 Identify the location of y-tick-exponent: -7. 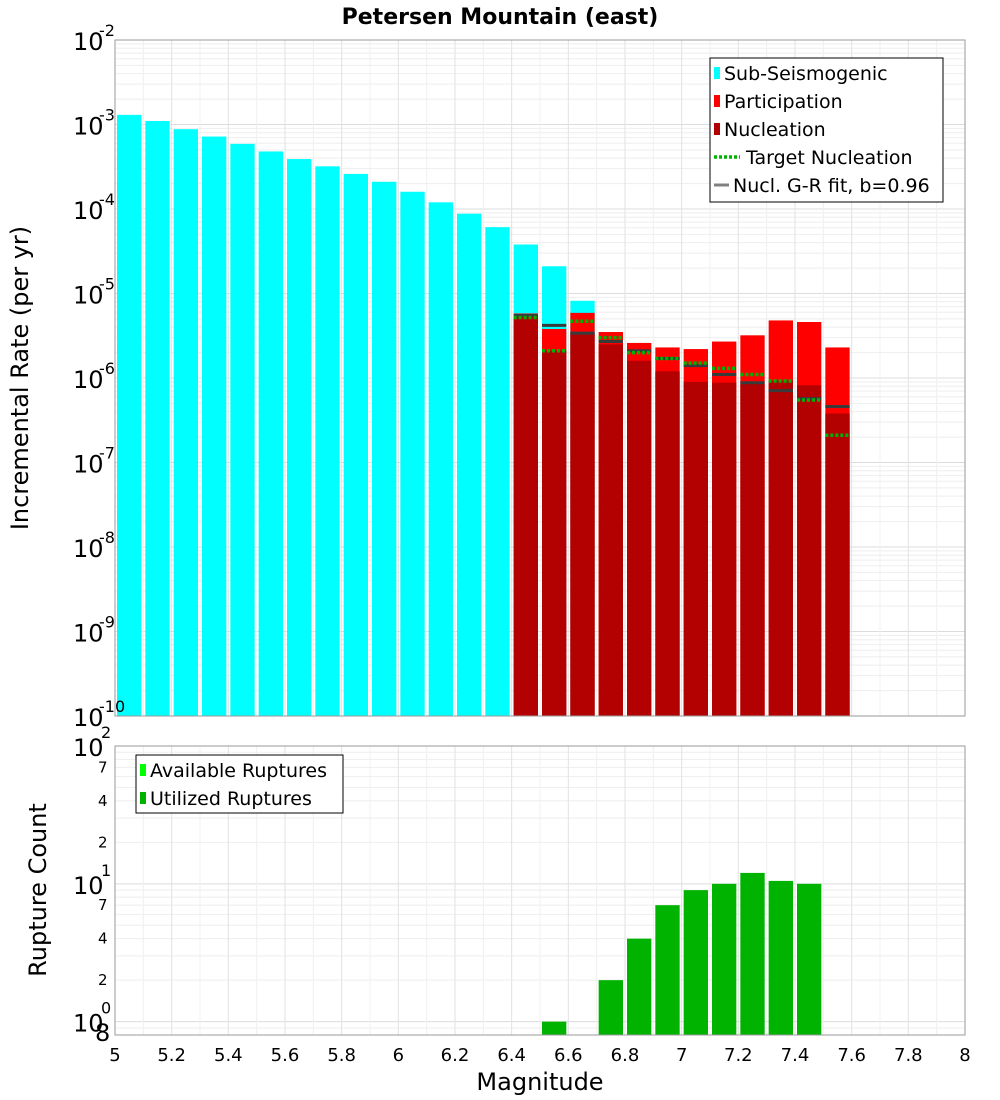
(107, 453).